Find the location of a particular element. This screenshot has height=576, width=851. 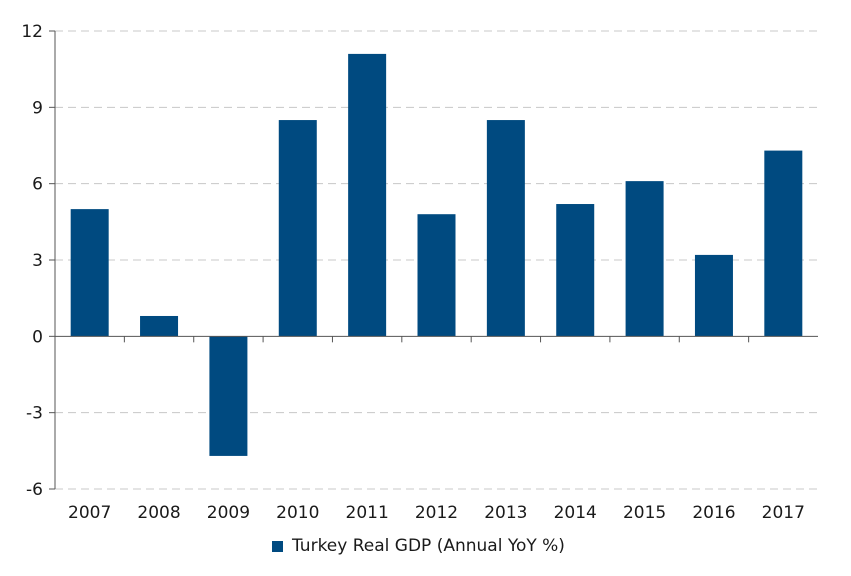

x-tick-label: 2014 is located at coordinates (575, 513).